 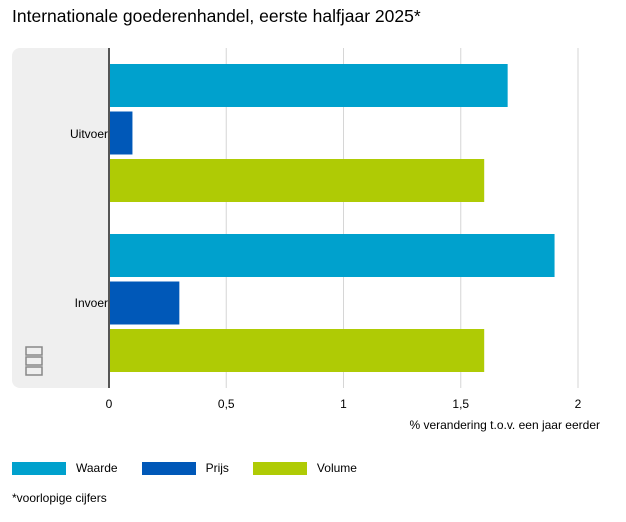 I want to click on legend: Waarde Prijs Volume, so click(x=196, y=468).